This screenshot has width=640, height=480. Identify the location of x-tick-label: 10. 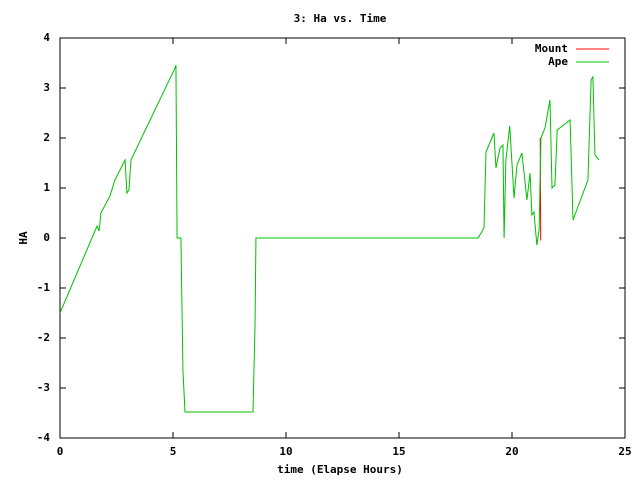
(285, 451).